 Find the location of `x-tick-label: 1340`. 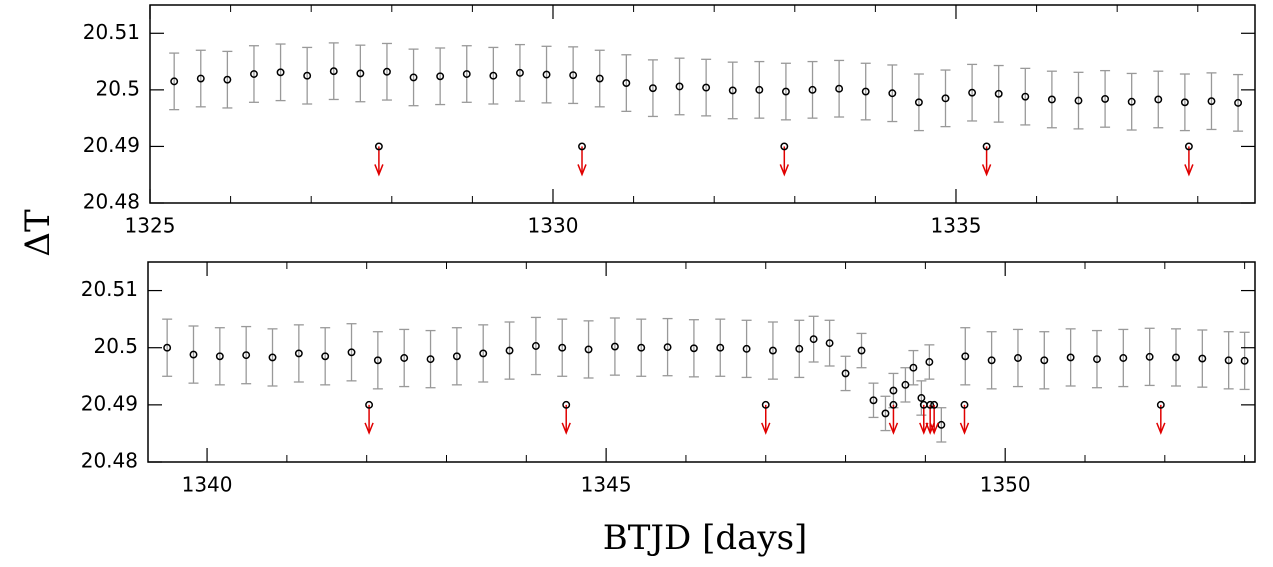

x-tick-label: 1340 is located at coordinates (207, 485).